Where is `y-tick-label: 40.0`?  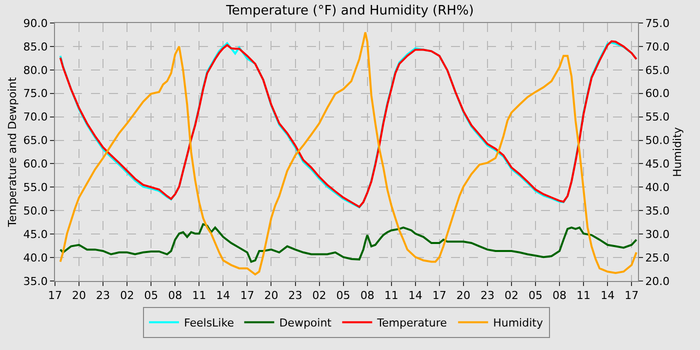
y-tick-label: 40.0 is located at coordinates (35, 257).